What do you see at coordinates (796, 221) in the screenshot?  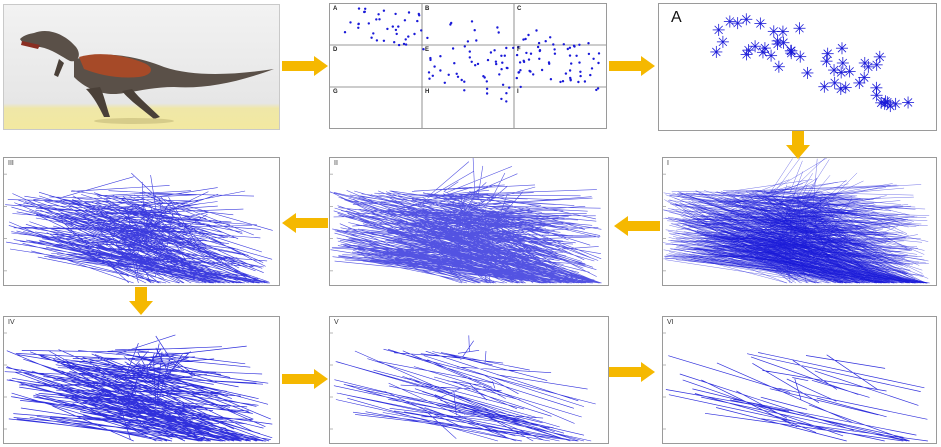 I see `network-plot-i` at bounding box center [796, 221].